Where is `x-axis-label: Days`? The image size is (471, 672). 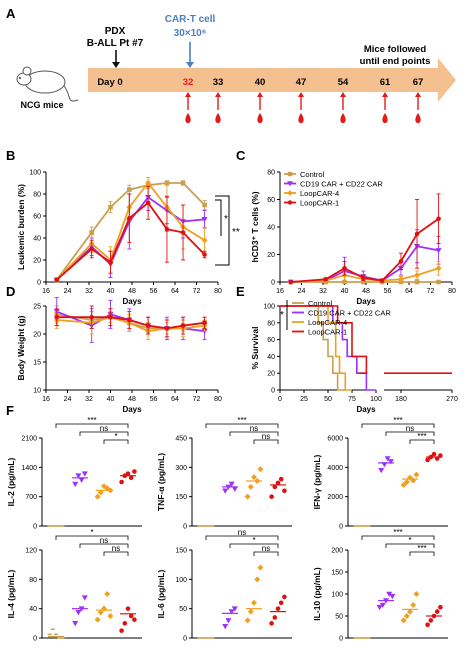 x-axis-label: Days is located at coordinates (366, 301).